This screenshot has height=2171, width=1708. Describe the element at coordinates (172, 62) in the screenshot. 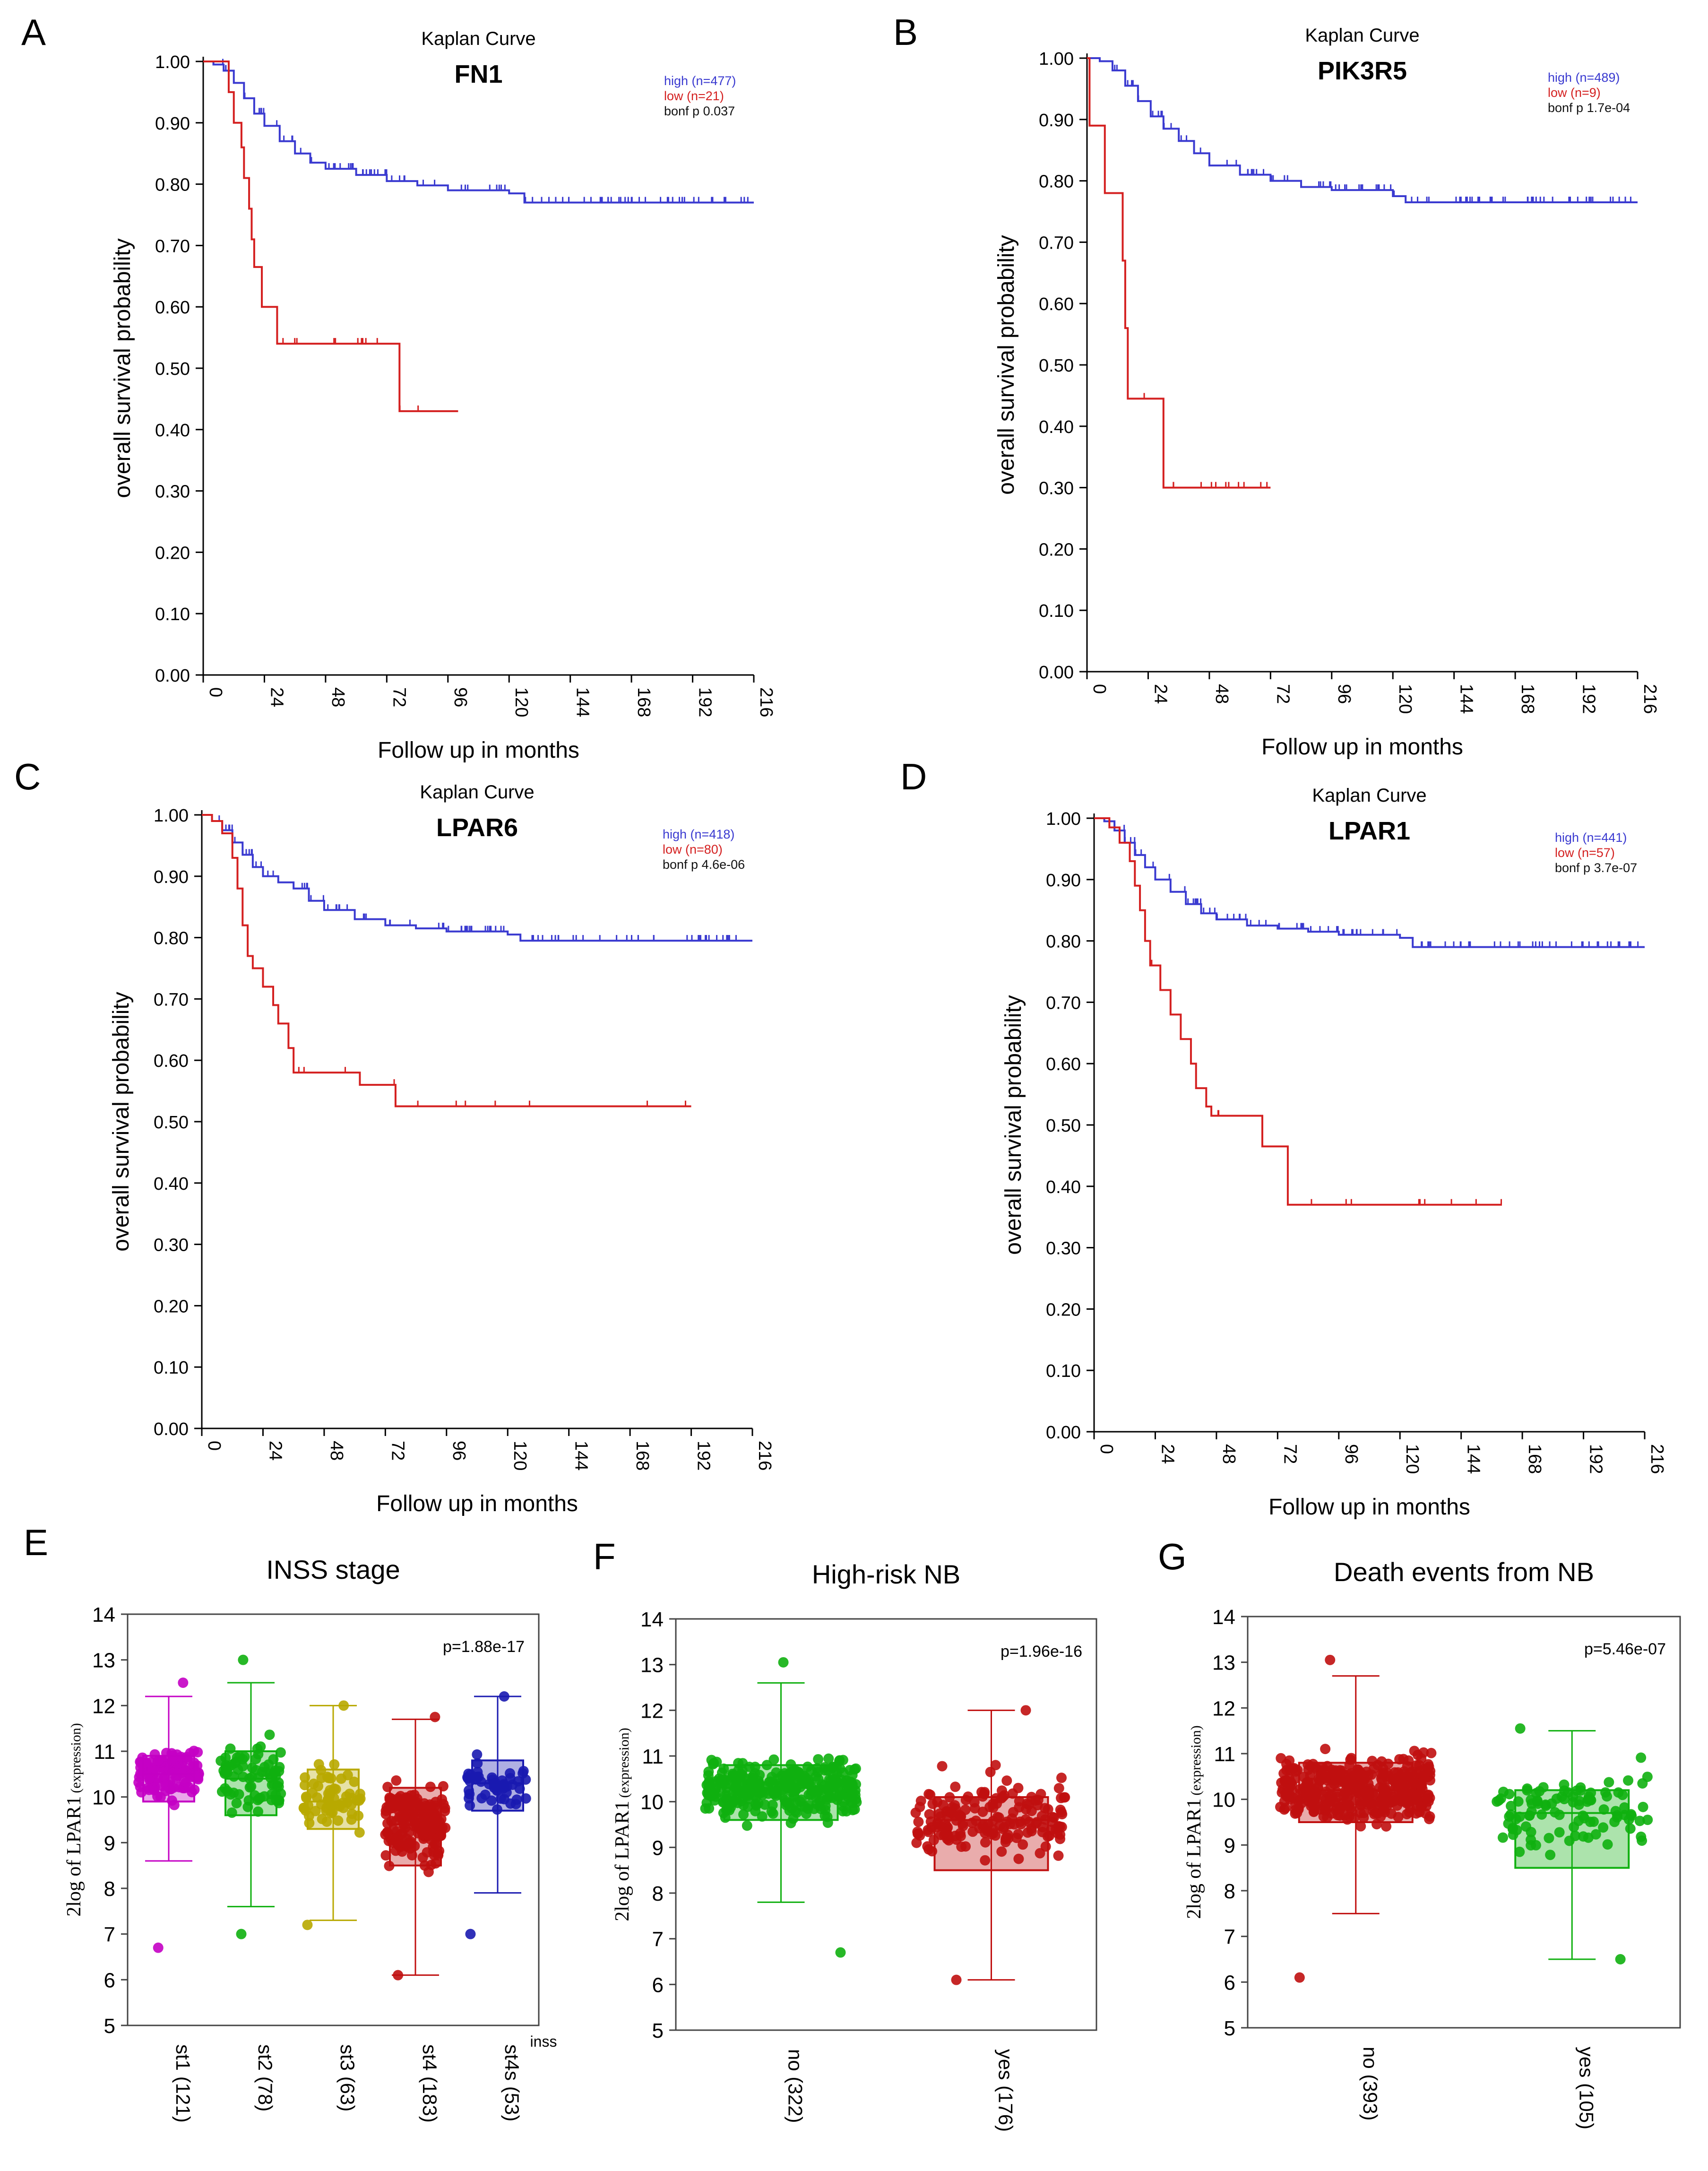

I see `y-tick-label: 1.00` at that location.